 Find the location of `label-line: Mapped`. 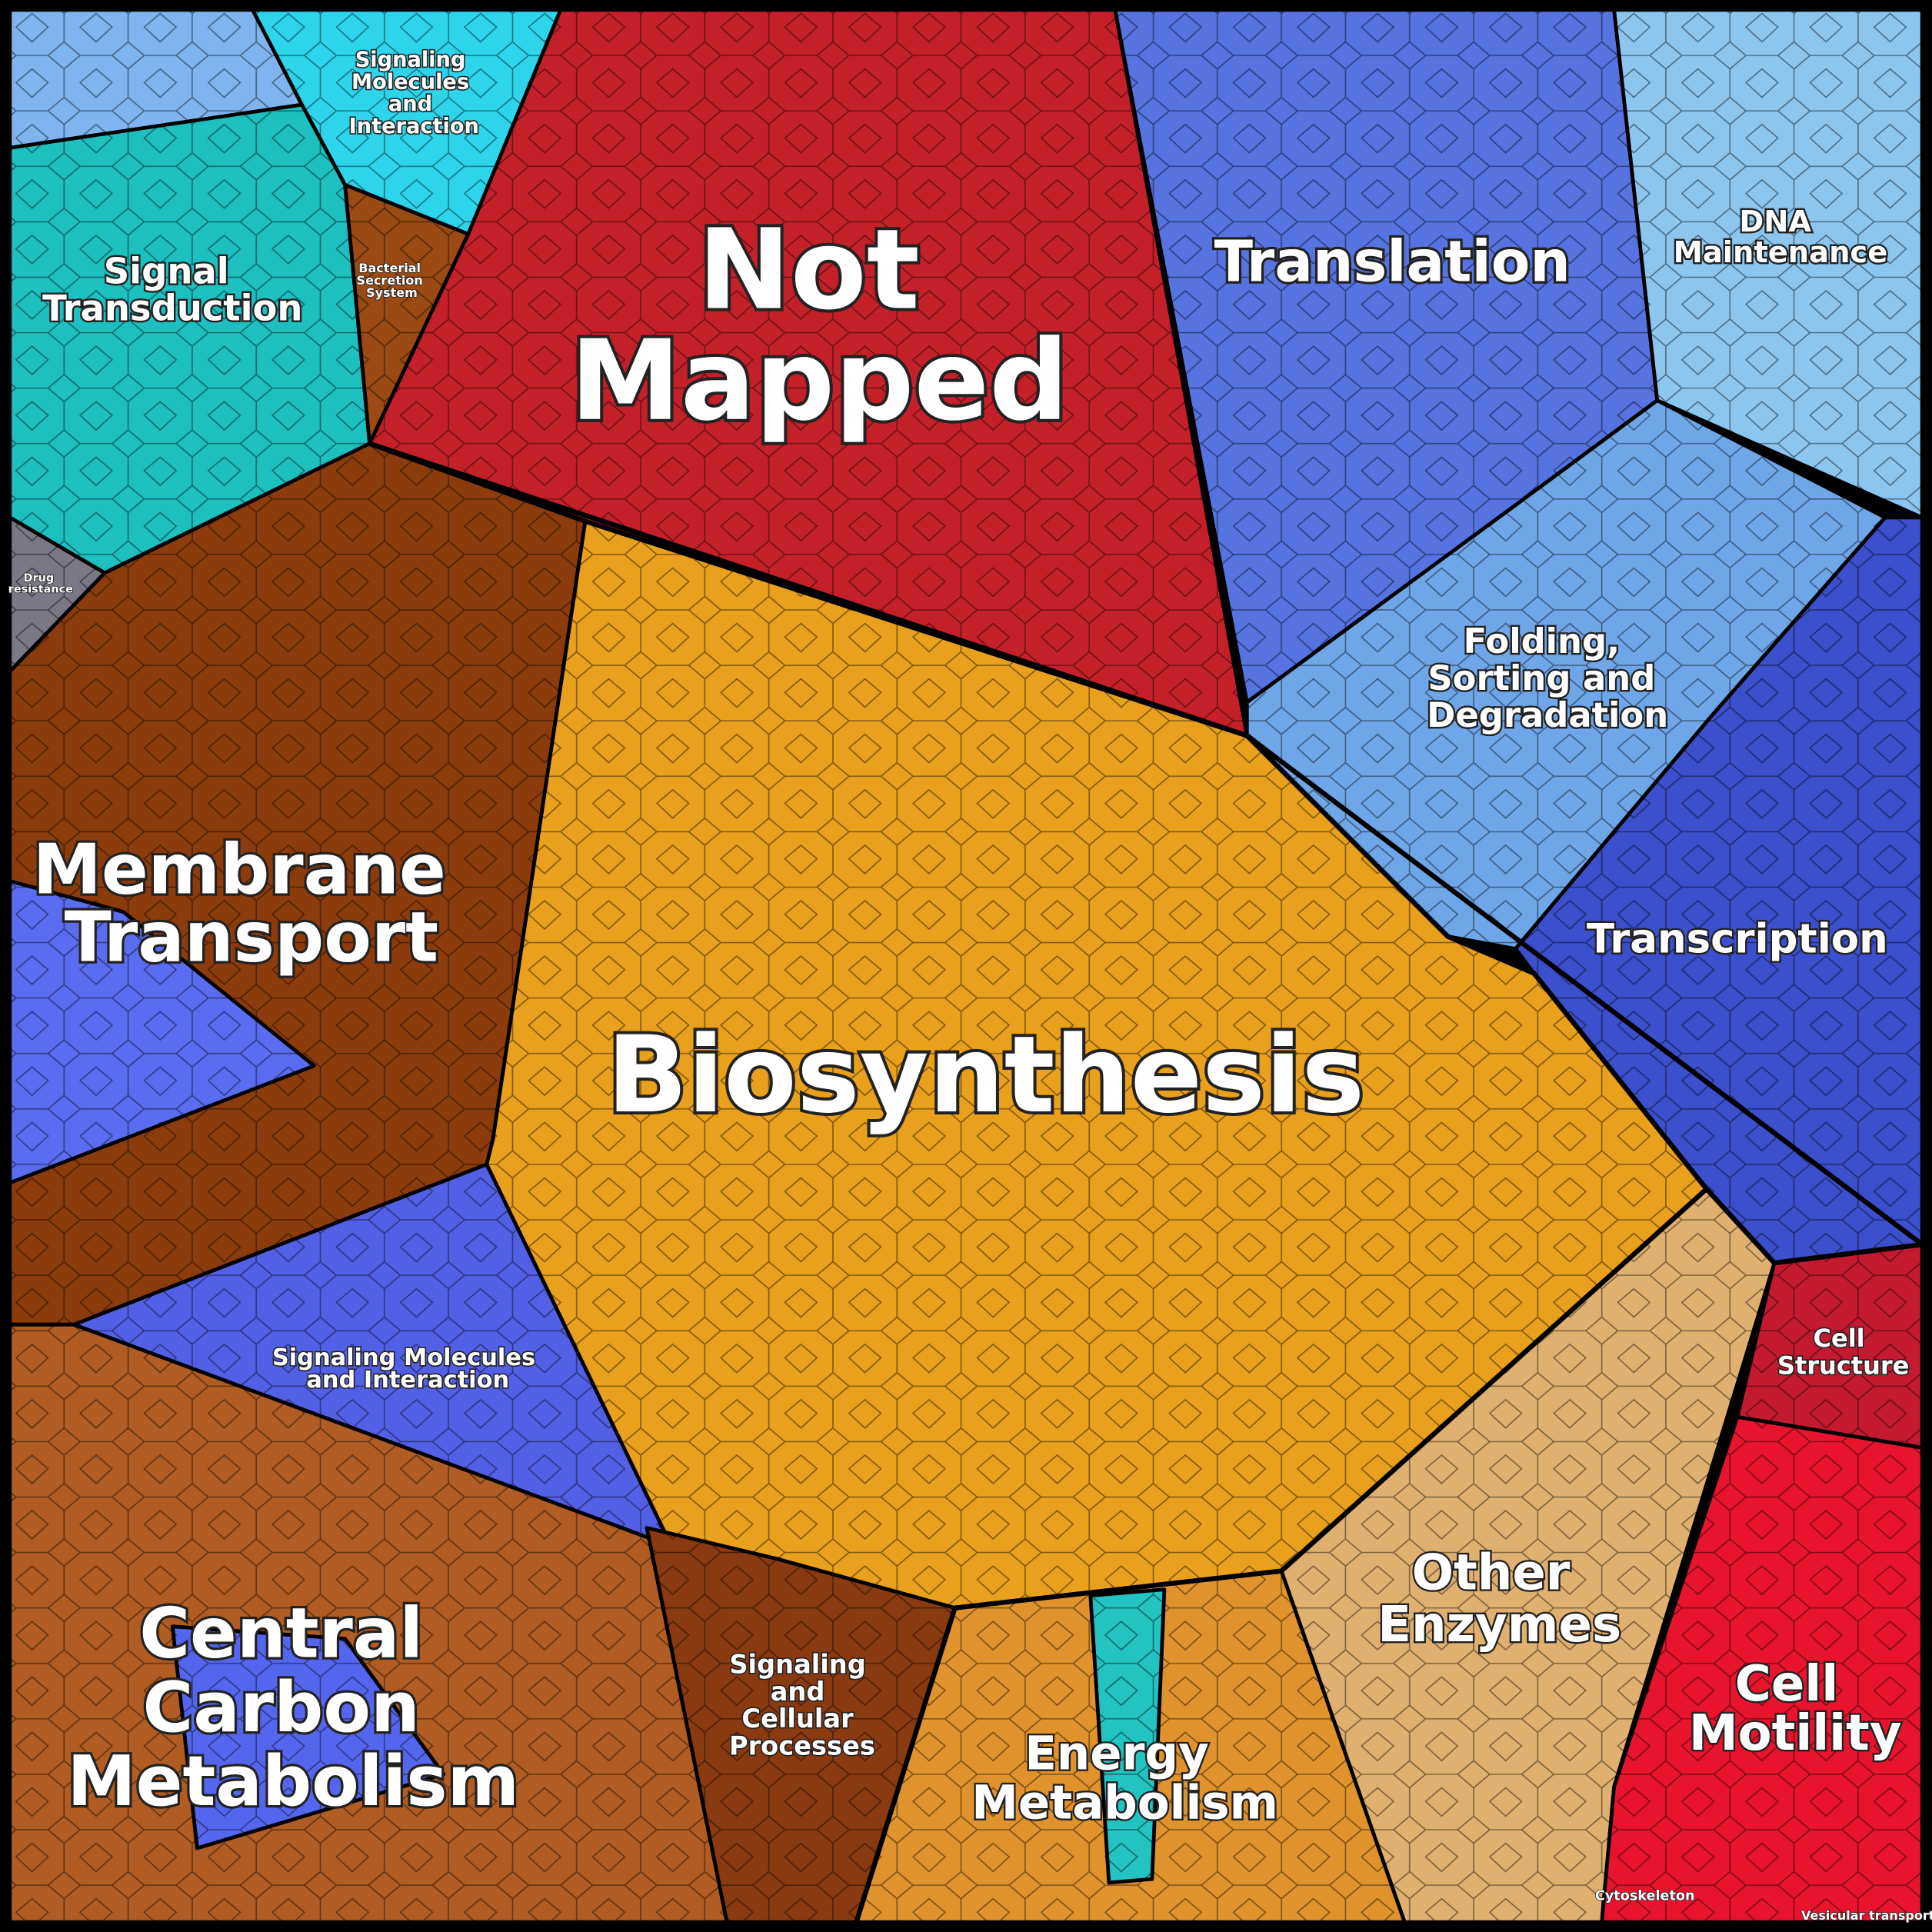

label-line: Mapped is located at coordinates (819, 381).